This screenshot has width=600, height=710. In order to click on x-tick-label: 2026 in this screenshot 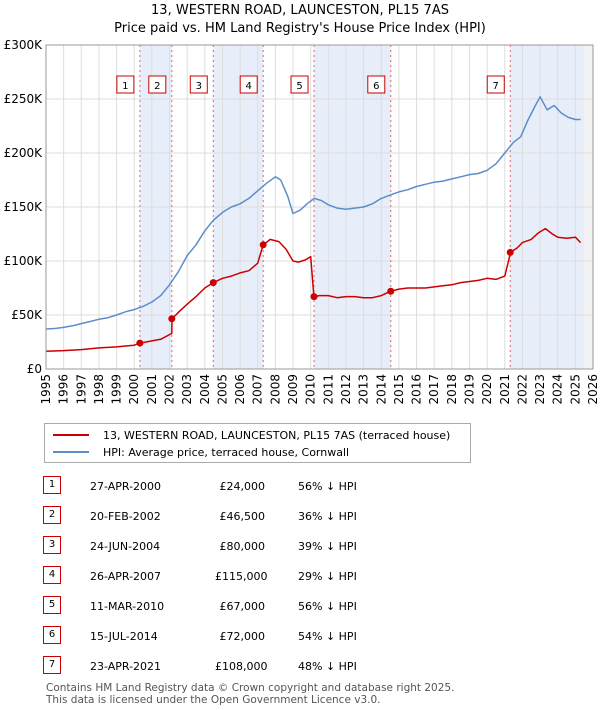, I will do `click(593, 389)`.